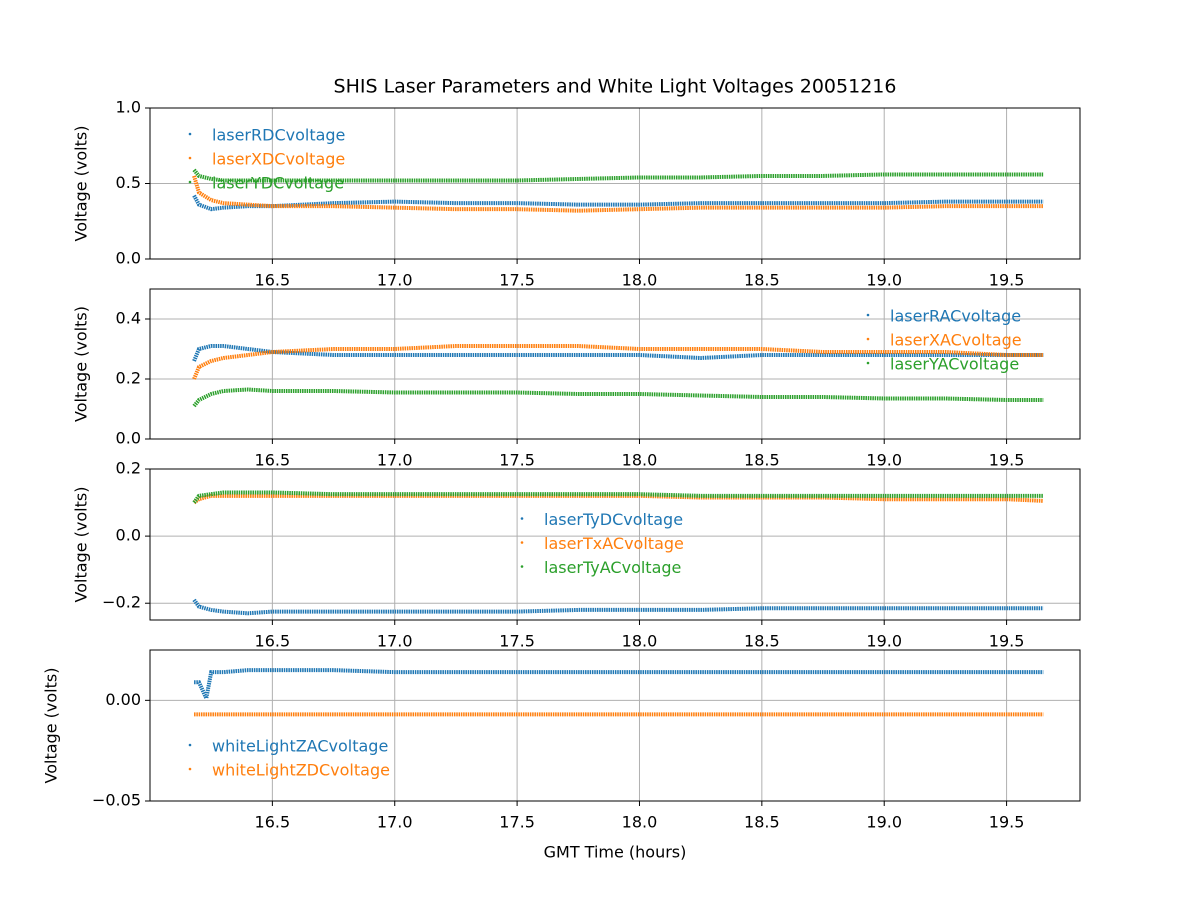 This screenshot has width=1200, height=900. Describe the element at coordinates (116, 800) in the screenshot. I see `y-tick-label: −0.05` at that location.